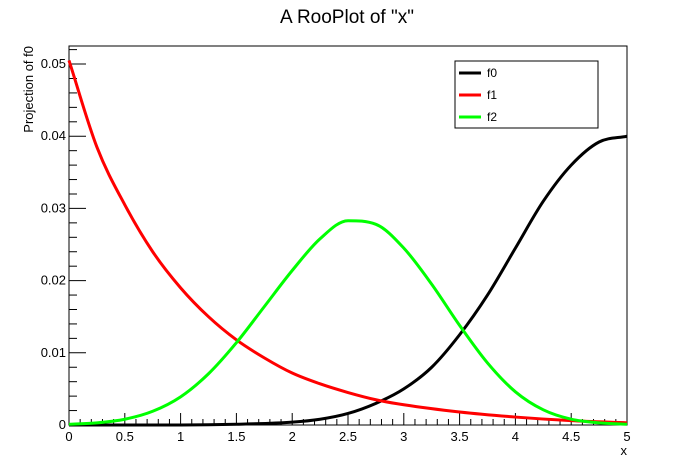 The height and width of the screenshot is (472, 696). What do you see at coordinates (492, 117) in the screenshot?
I see `legend-label-f2: f2` at bounding box center [492, 117].